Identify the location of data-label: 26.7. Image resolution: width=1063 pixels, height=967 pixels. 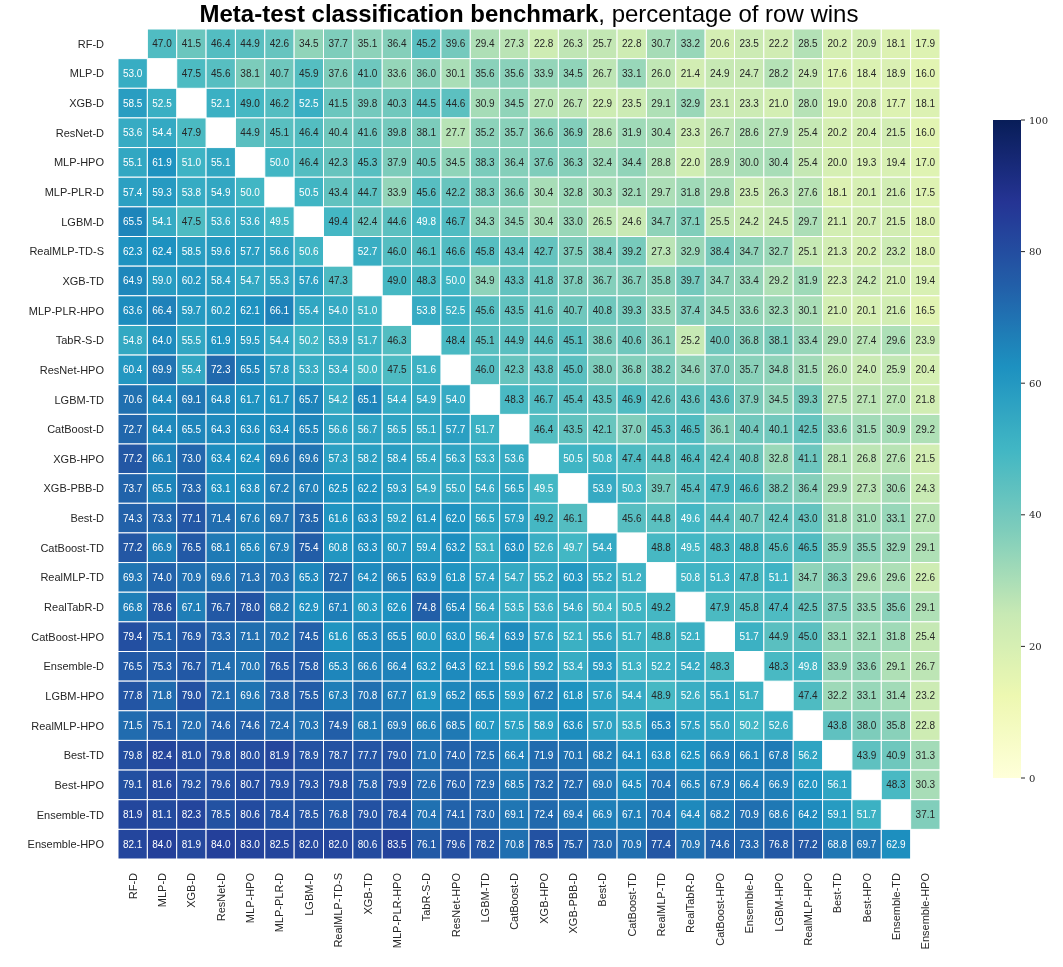
(720, 133).